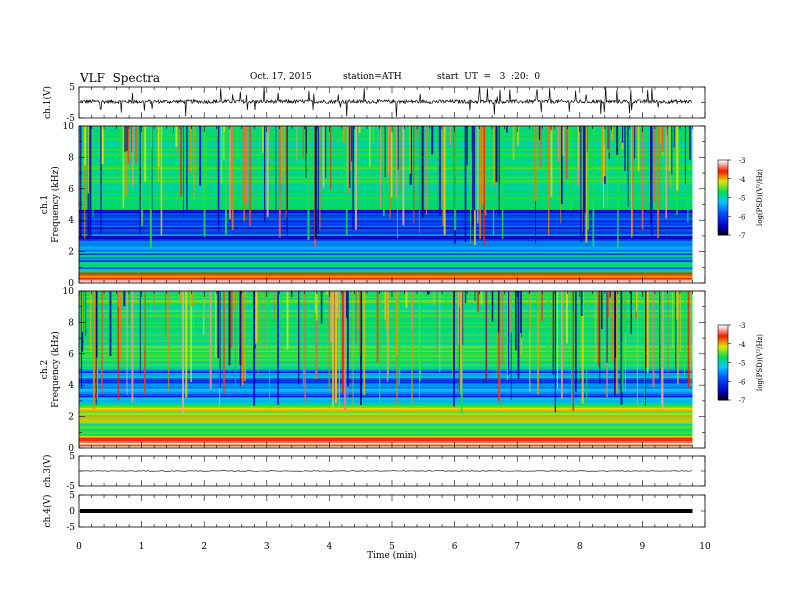 This screenshot has width=792, height=612. I want to click on ch3-ytick-label: 5, so click(72, 457).